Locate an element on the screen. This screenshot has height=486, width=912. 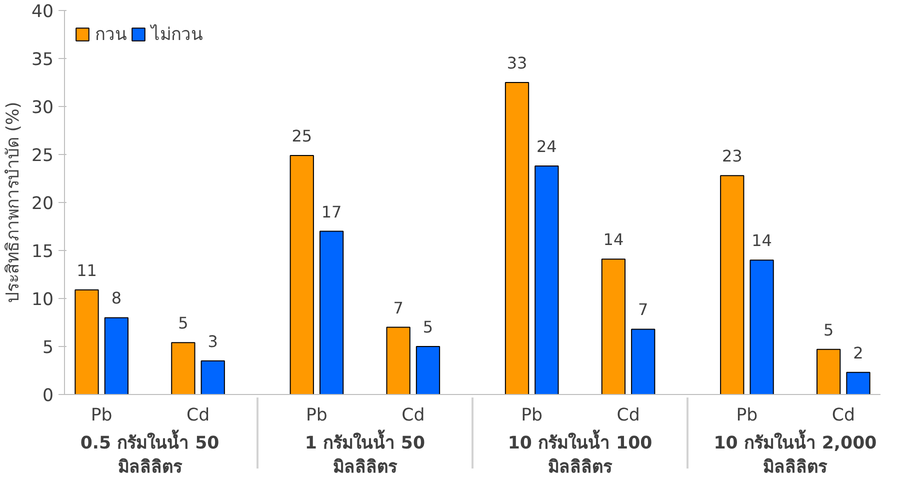
y-tick-label: 15 is located at coordinates (42, 252).